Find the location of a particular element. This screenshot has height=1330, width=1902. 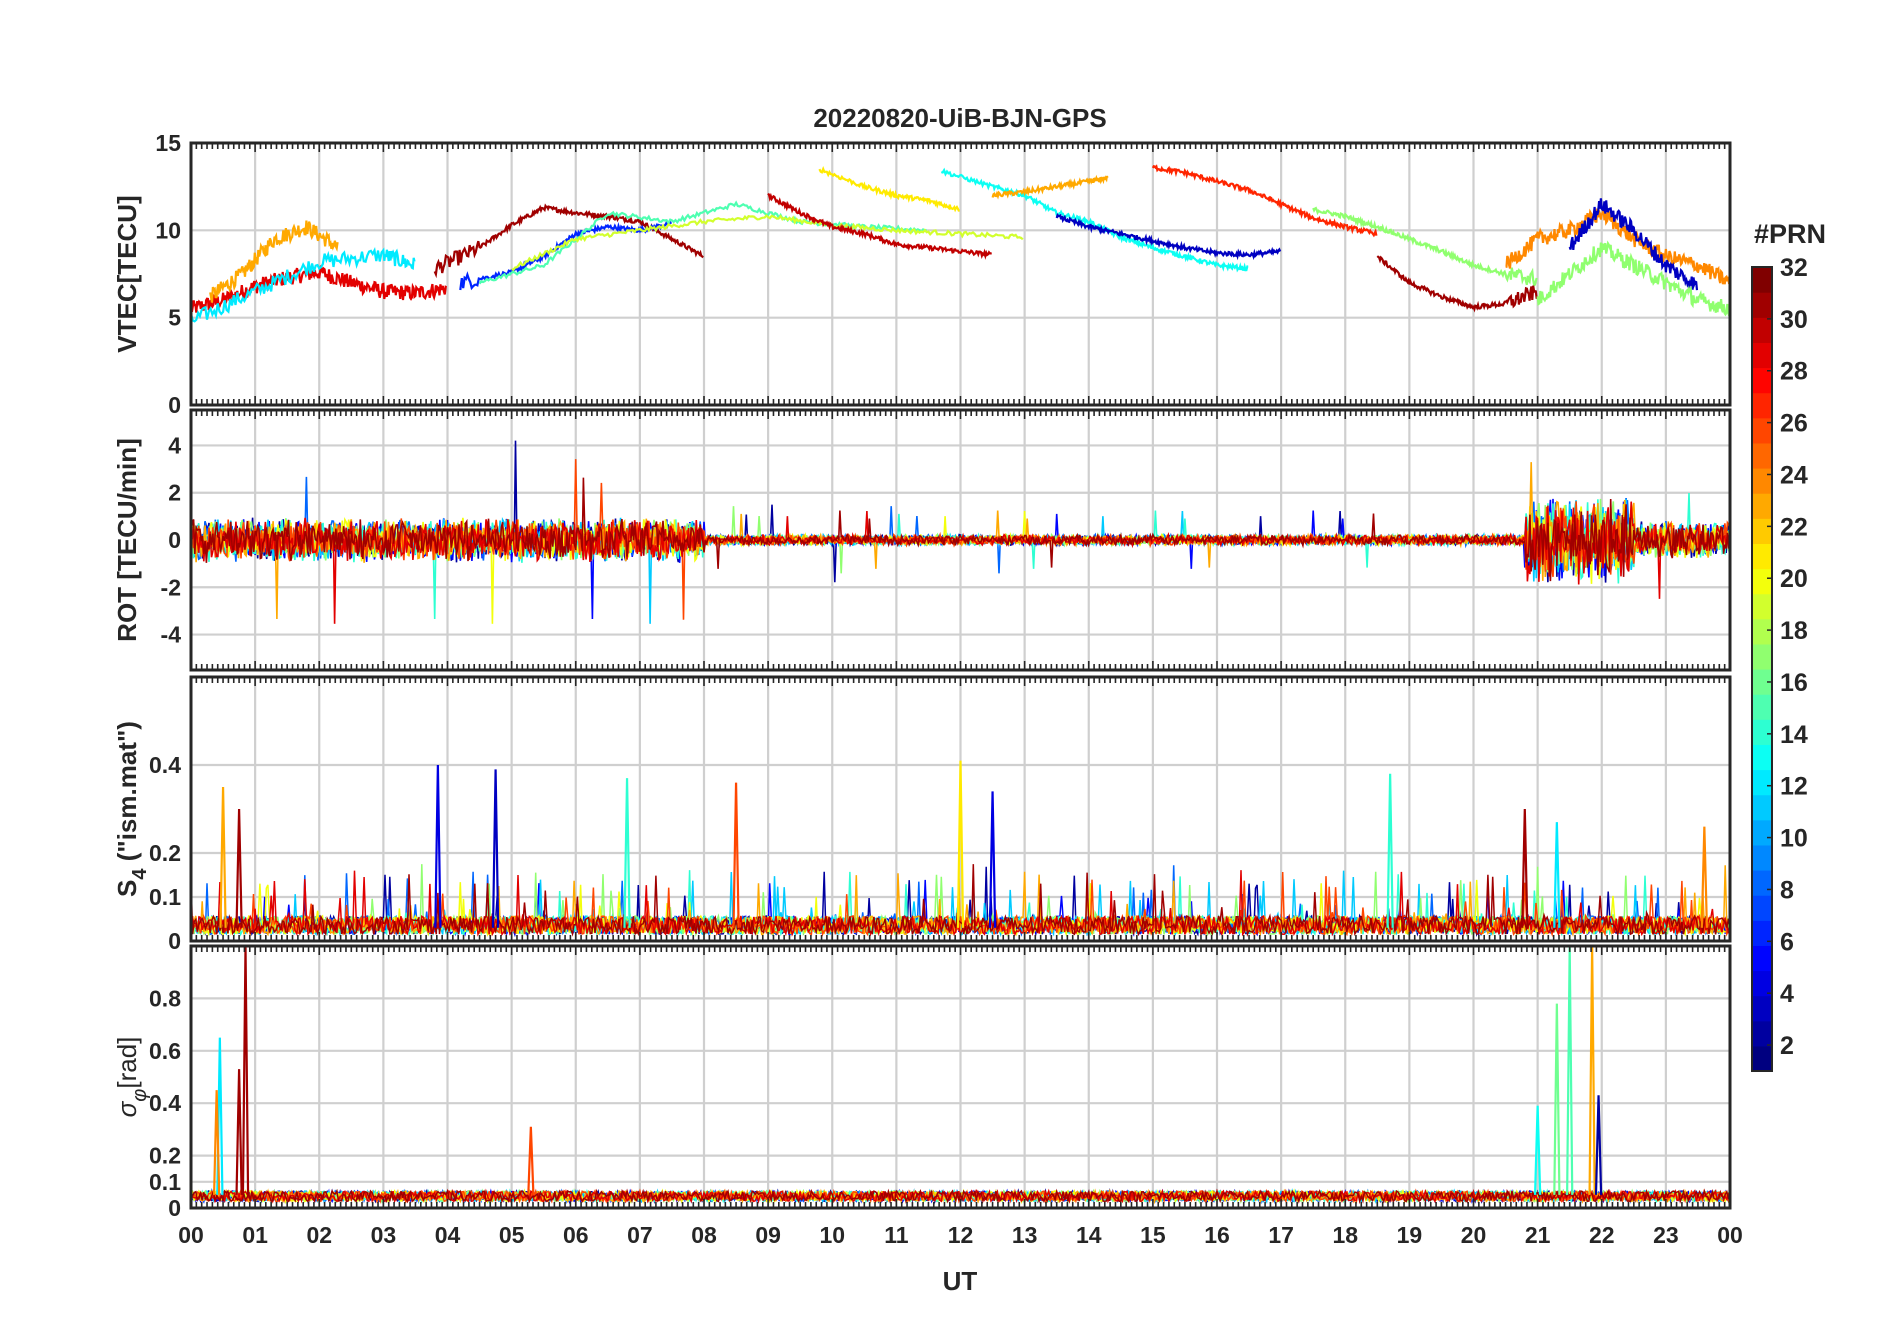

x-tick-label: 15 is located at coordinates (1153, 1235).